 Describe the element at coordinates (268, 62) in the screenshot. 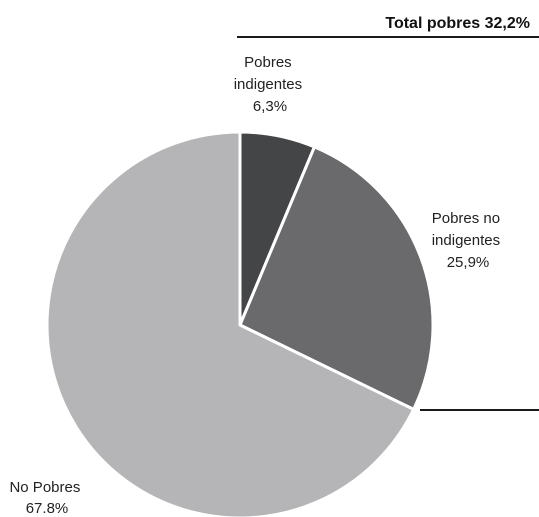

I see `slice-label-pobres-indigentes-line1: Pobres` at that location.